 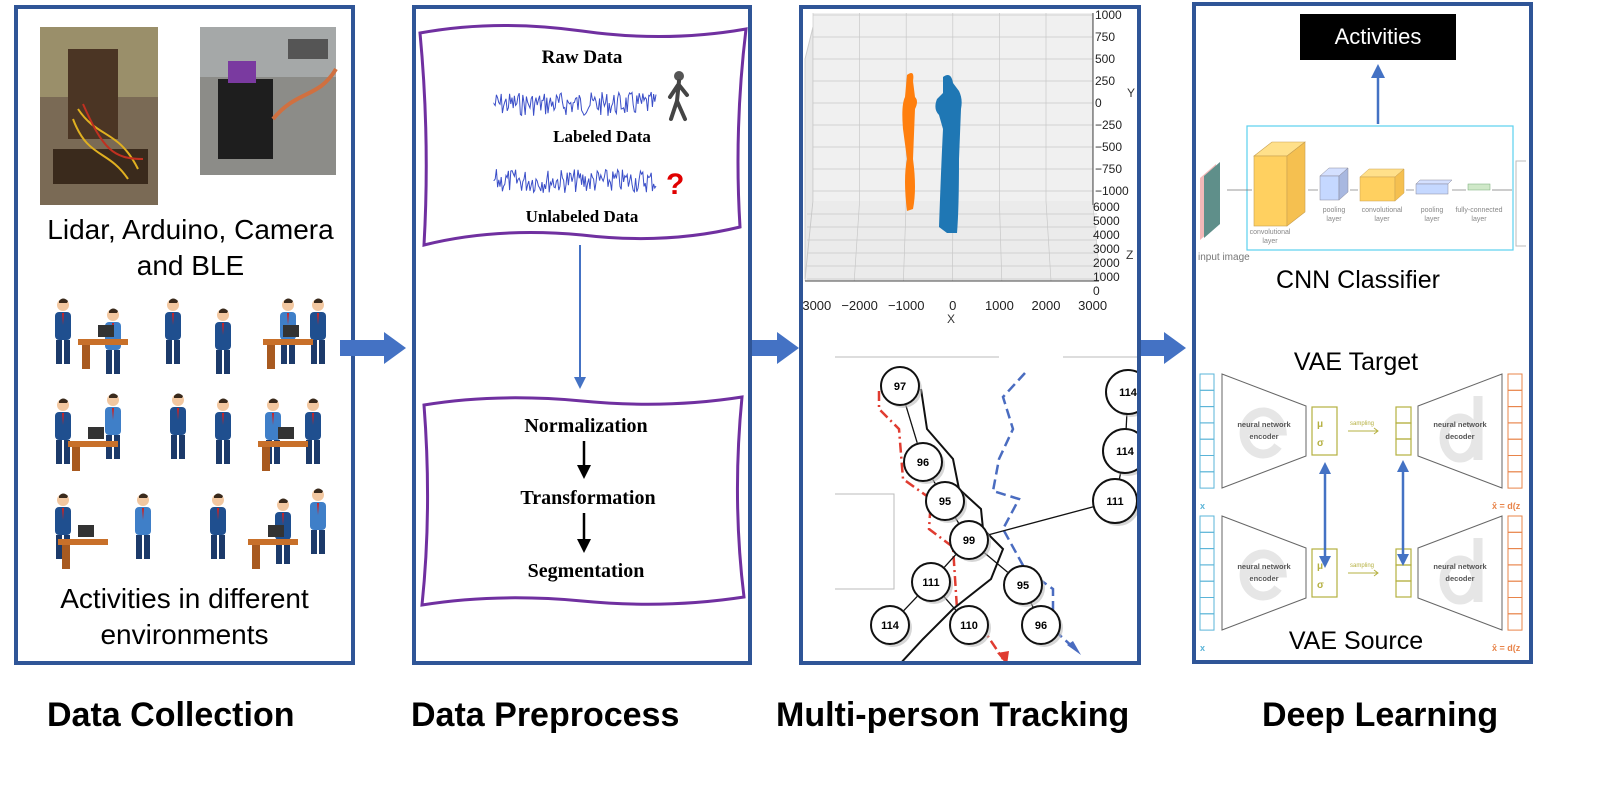 What do you see at coordinates (1356, 362) in the screenshot?
I see `vae-target-title: VAE Target` at bounding box center [1356, 362].